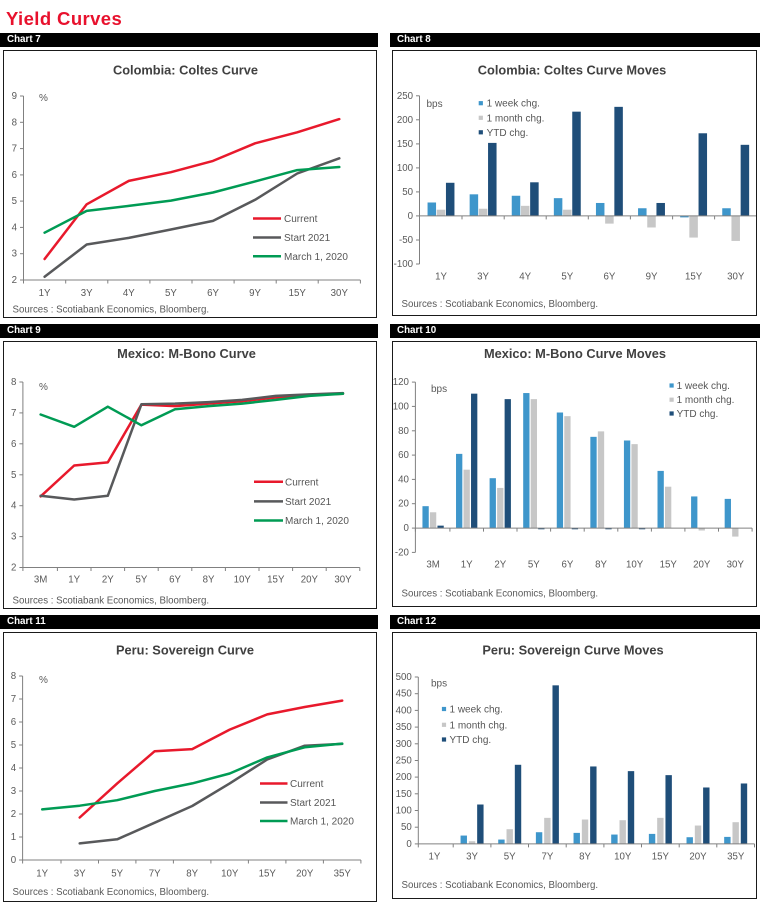  Describe the element at coordinates (404, 810) in the screenshot. I see `svg-text: 100` at that location.